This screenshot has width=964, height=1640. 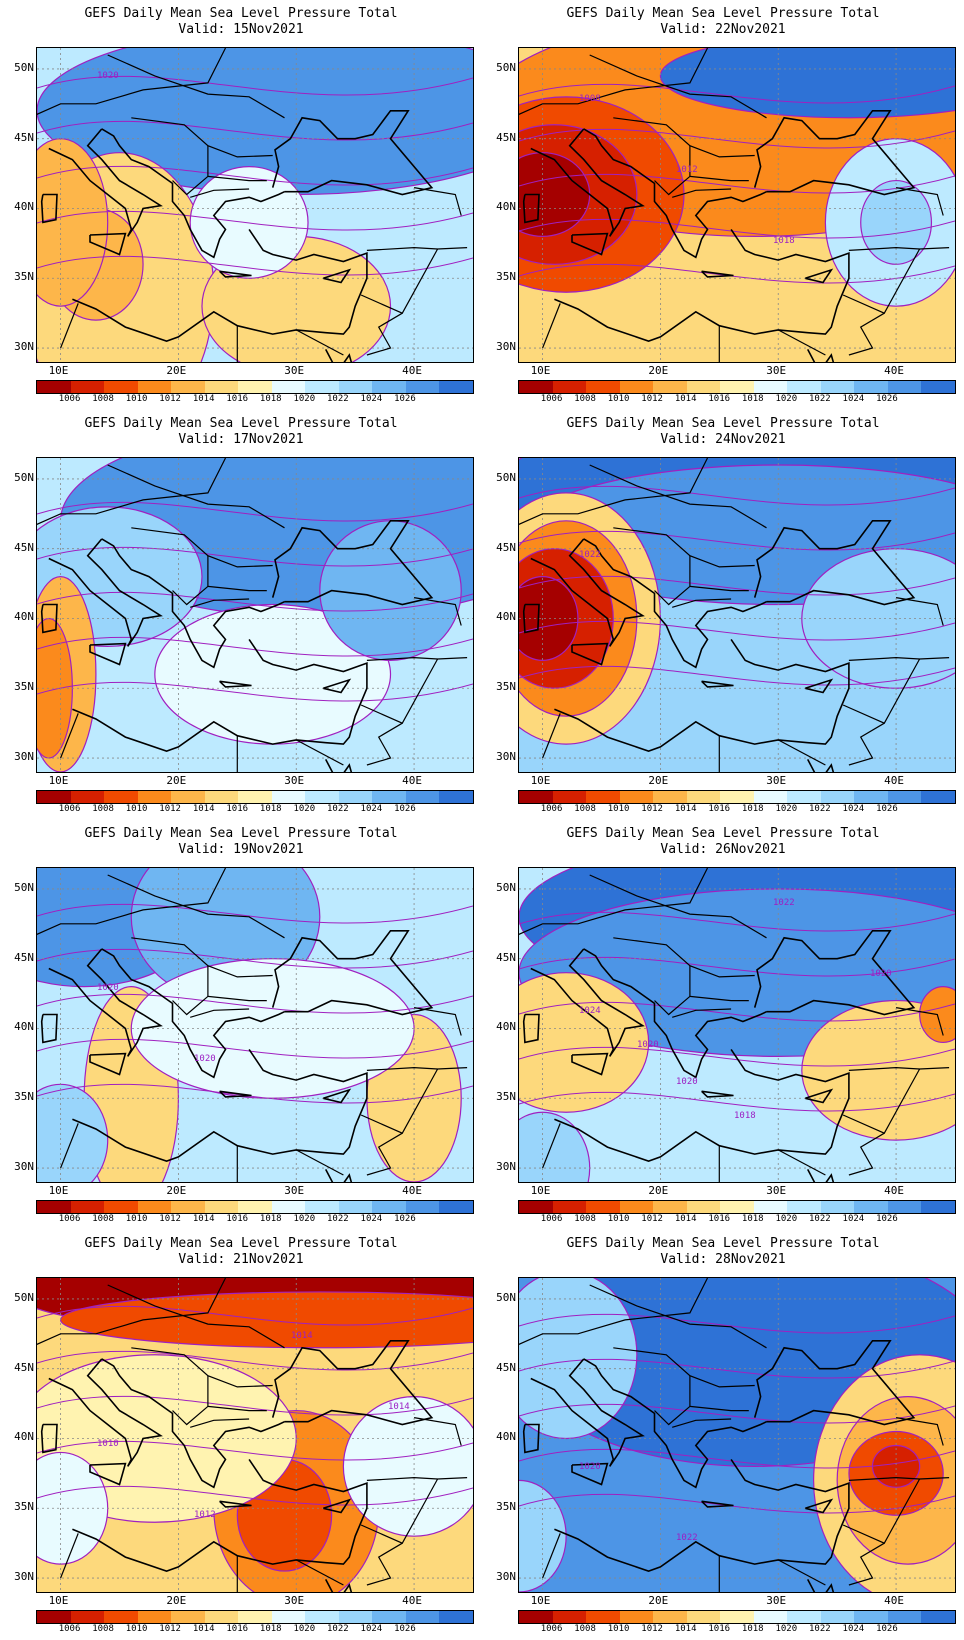 What do you see at coordinates (887, 399) in the screenshot?
I see `colorbar-label: 1026` at bounding box center [887, 399].